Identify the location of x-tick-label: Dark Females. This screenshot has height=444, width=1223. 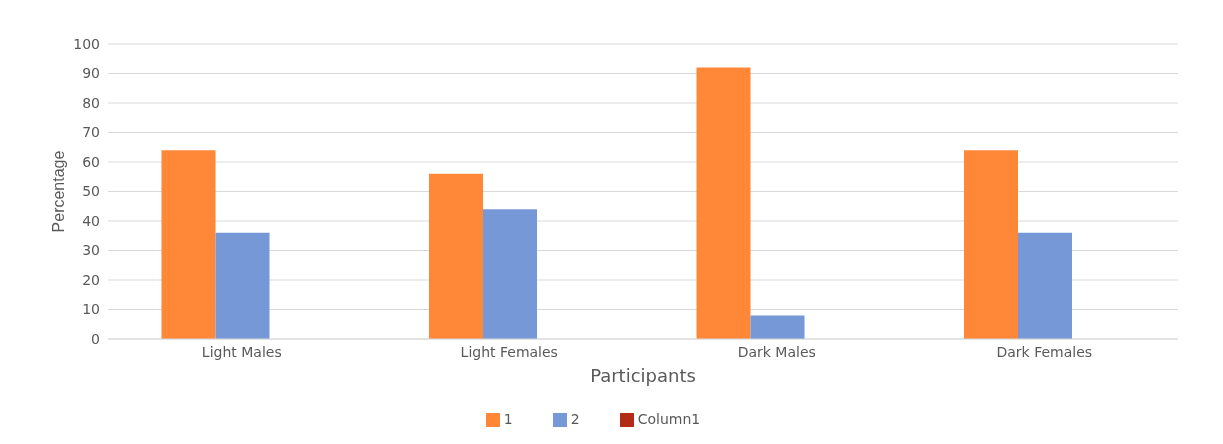
(1044, 351).